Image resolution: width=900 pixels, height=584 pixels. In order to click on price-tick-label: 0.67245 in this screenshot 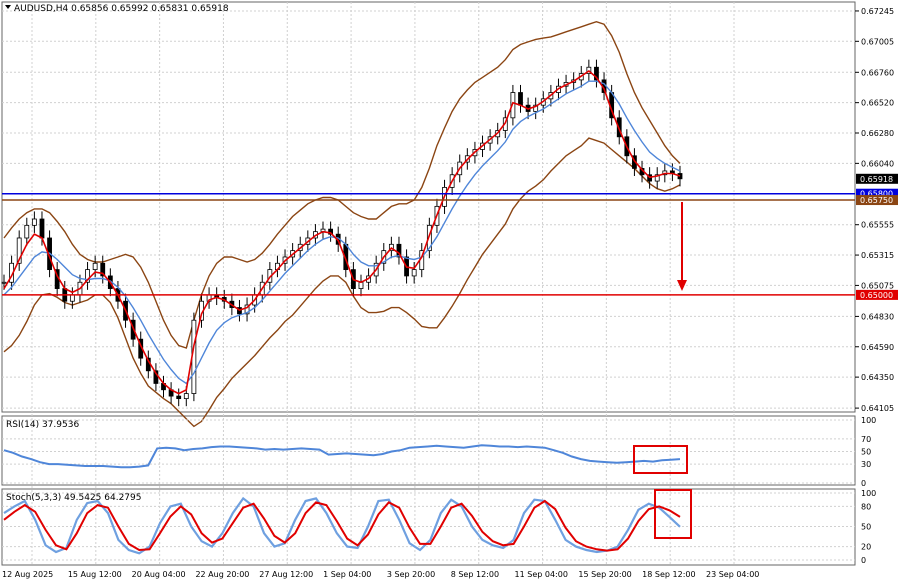, I will do `click(877, 11)`.